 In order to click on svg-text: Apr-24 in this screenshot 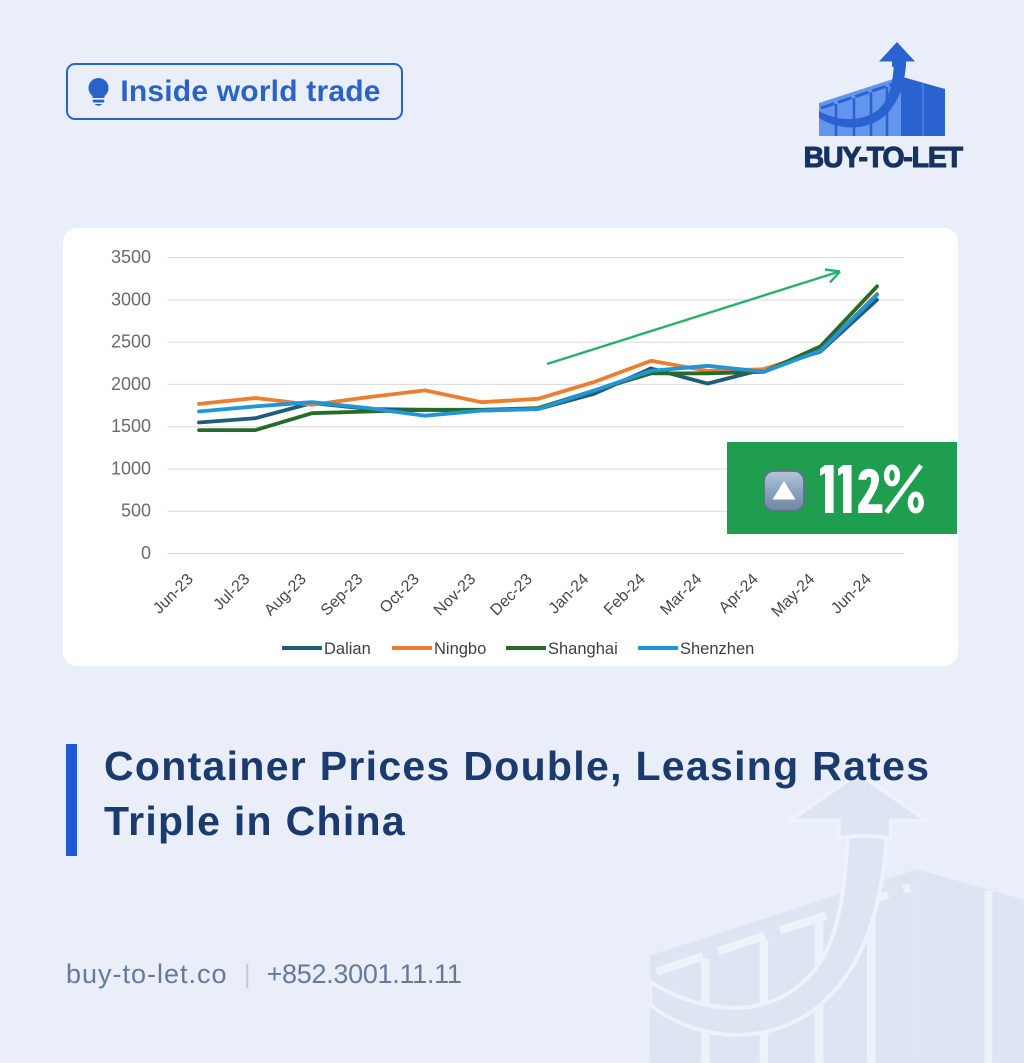, I will do `click(739, 594)`.